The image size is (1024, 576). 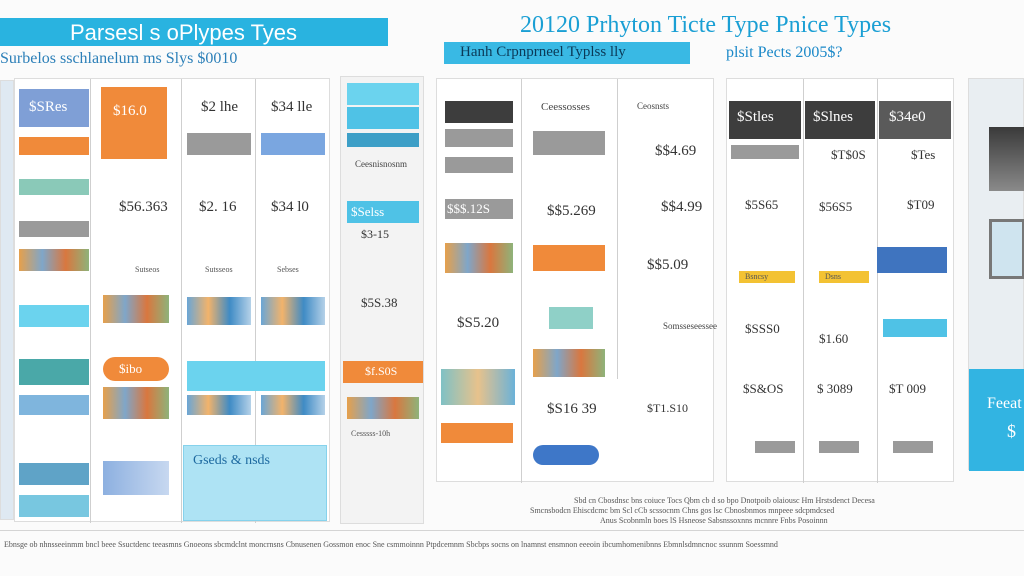 I want to click on plan-price: $SRes, so click(x=48, y=107).